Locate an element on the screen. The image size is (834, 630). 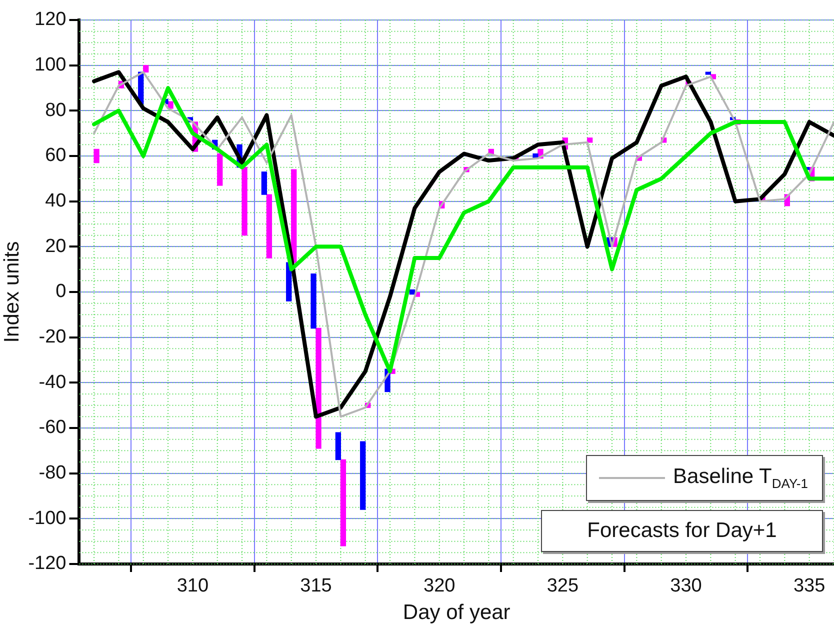
note-box: Forecasts for Day+1 is located at coordinates (682, 531).